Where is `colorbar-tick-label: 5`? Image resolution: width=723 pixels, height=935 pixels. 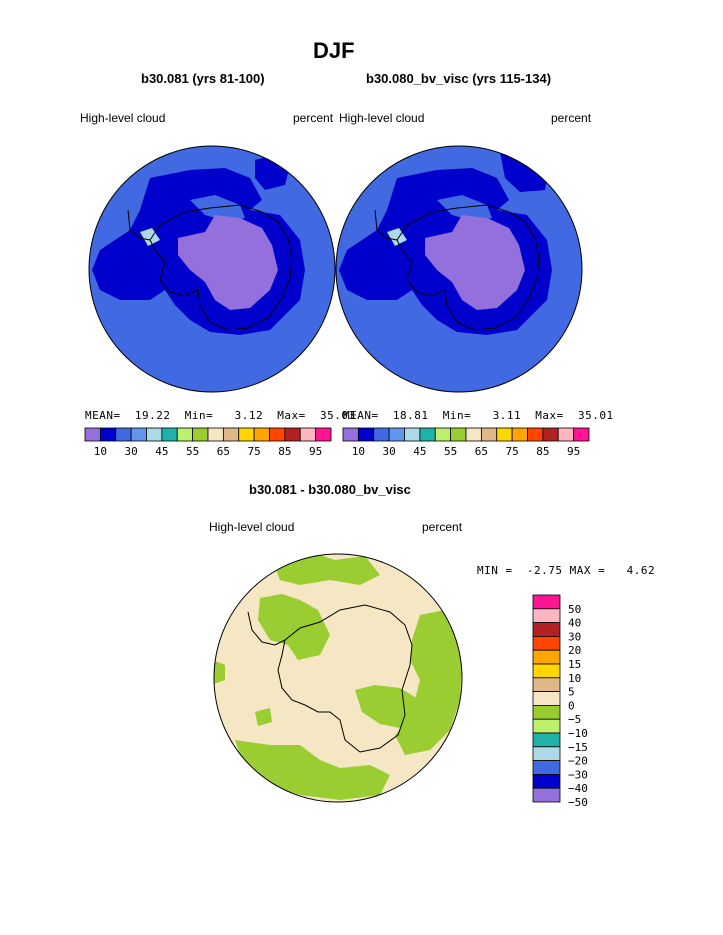
colorbar-tick-label: 5 is located at coordinates (571, 692).